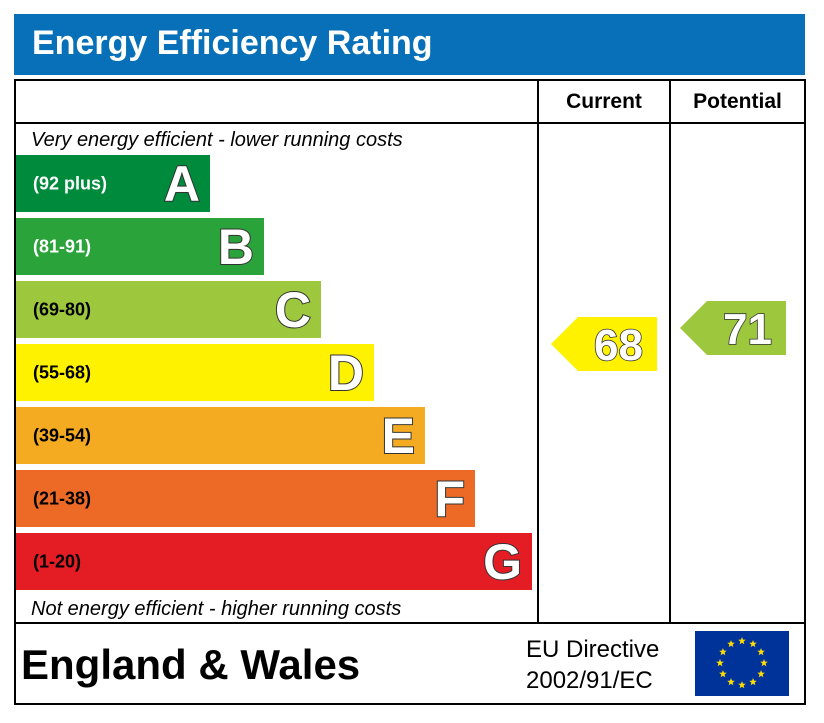  I want to click on band-range-label: (1-20), so click(57, 561).